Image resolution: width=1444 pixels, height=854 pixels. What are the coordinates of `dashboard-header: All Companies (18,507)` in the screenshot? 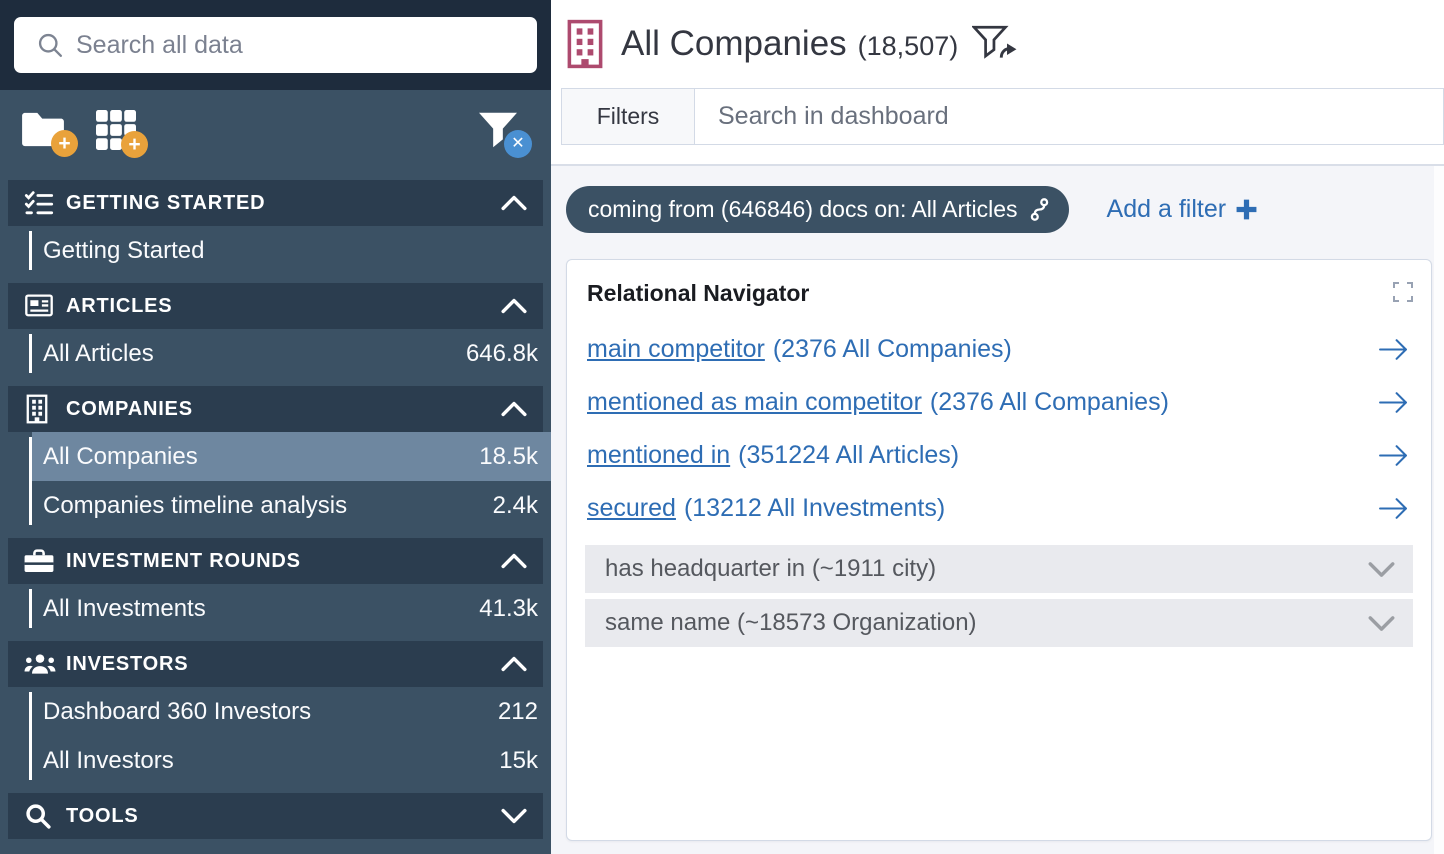 It's located at (997, 44).